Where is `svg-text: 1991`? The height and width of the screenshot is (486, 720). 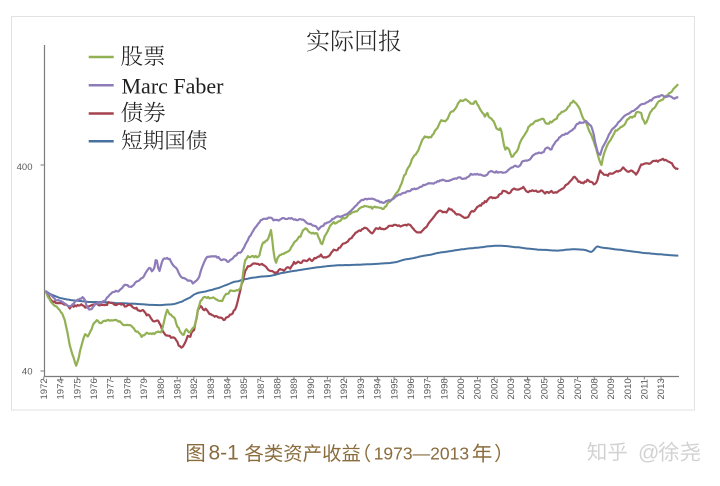 svg-text: 1991 is located at coordinates (328, 388).